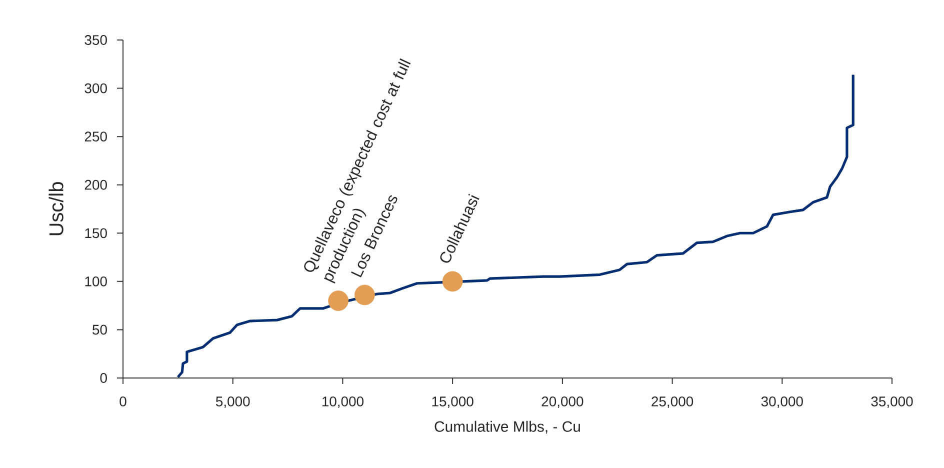  I want to click on x-axis-title: Cumulative Mlbs, - Cu, so click(507, 427).